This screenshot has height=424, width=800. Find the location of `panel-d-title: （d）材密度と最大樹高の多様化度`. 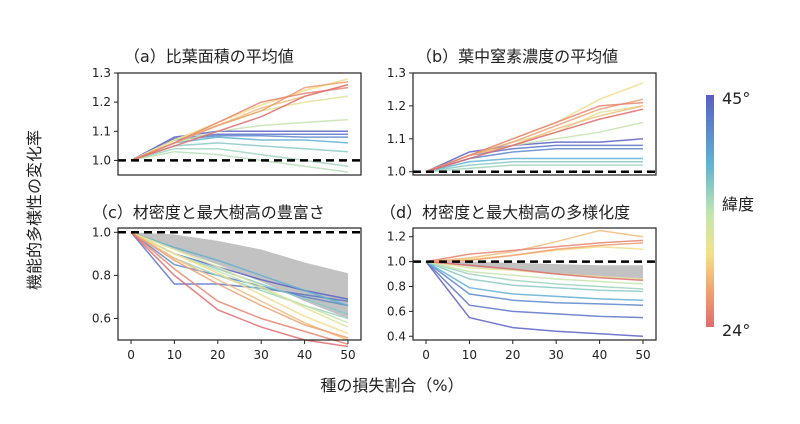

panel-d-title: （d）材密度と最大樹高の多様化度 is located at coordinates (505, 212).